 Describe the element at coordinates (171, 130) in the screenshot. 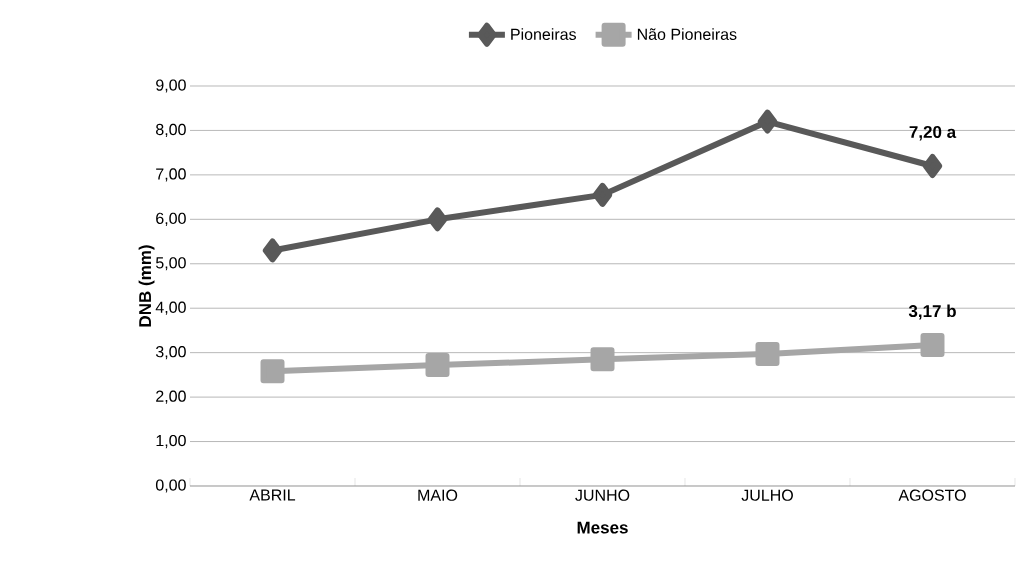

I see `y-tick-label: 8,00` at that location.